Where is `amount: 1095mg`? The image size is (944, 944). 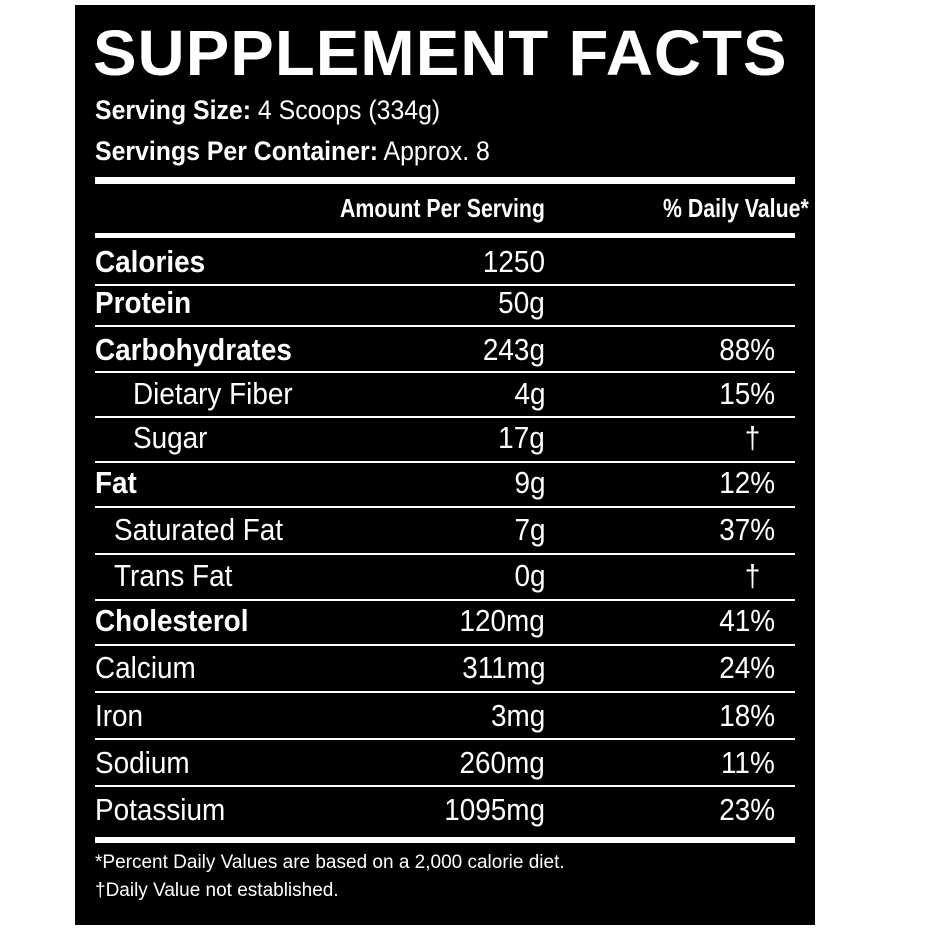 amount: 1095mg is located at coordinates (494, 809).